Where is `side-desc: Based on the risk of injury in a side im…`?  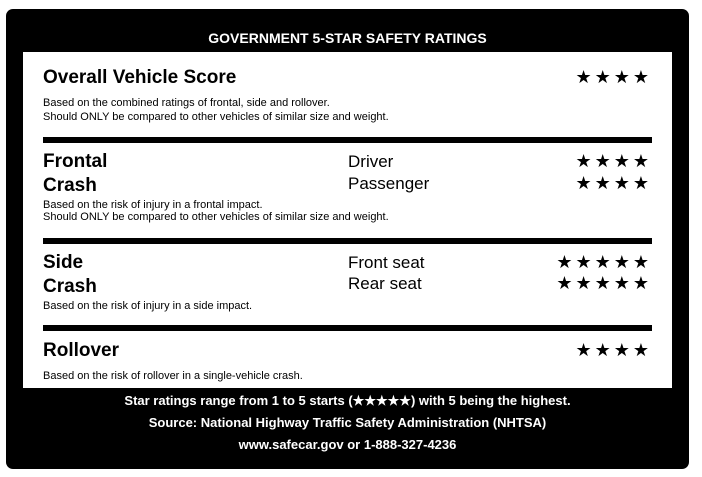 side-desc: Based on the risk of injury in a side im… is located at coordinates (148, 306).